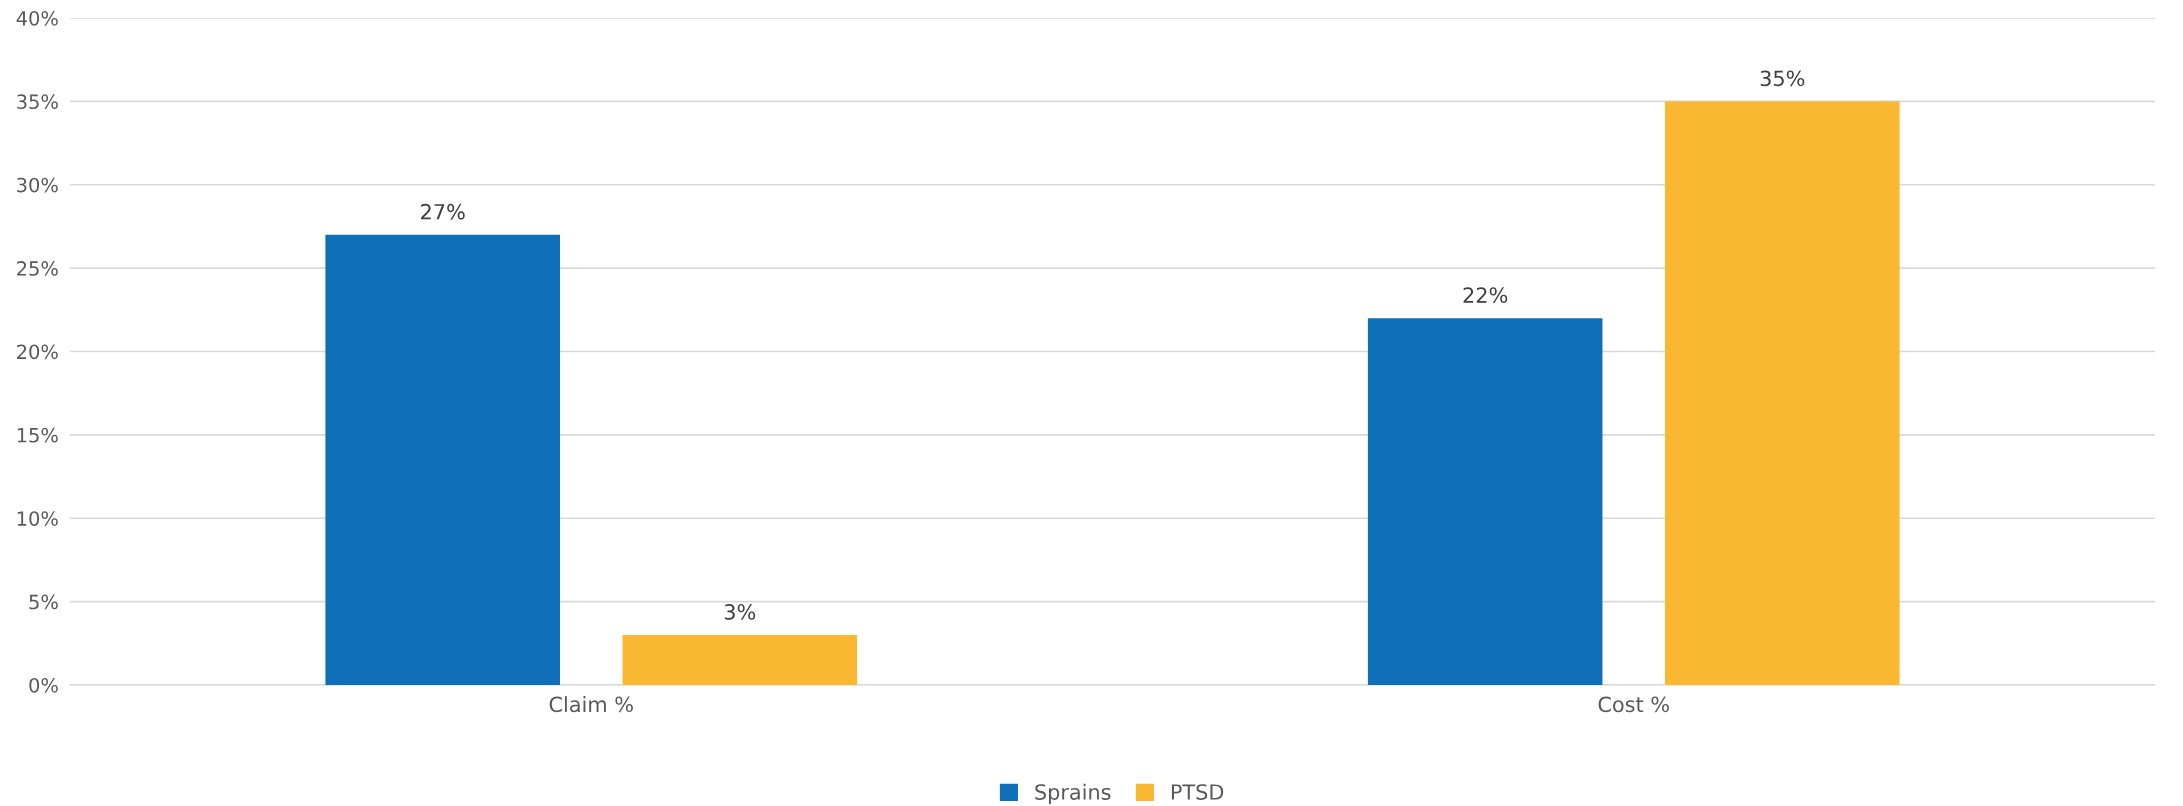  I want to click on y-tick-label: 40%, so click(37, 18).